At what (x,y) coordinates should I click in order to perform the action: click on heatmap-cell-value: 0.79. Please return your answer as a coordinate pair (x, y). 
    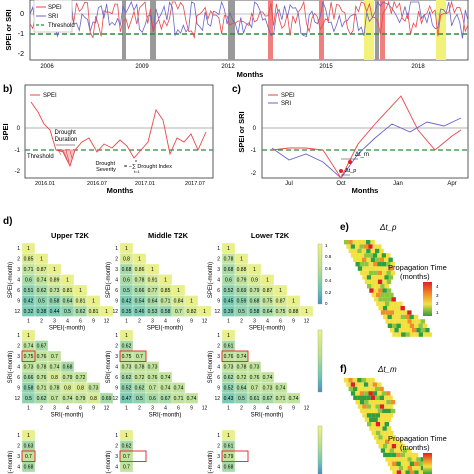
    Looking at the image, I should click on (255, 291).